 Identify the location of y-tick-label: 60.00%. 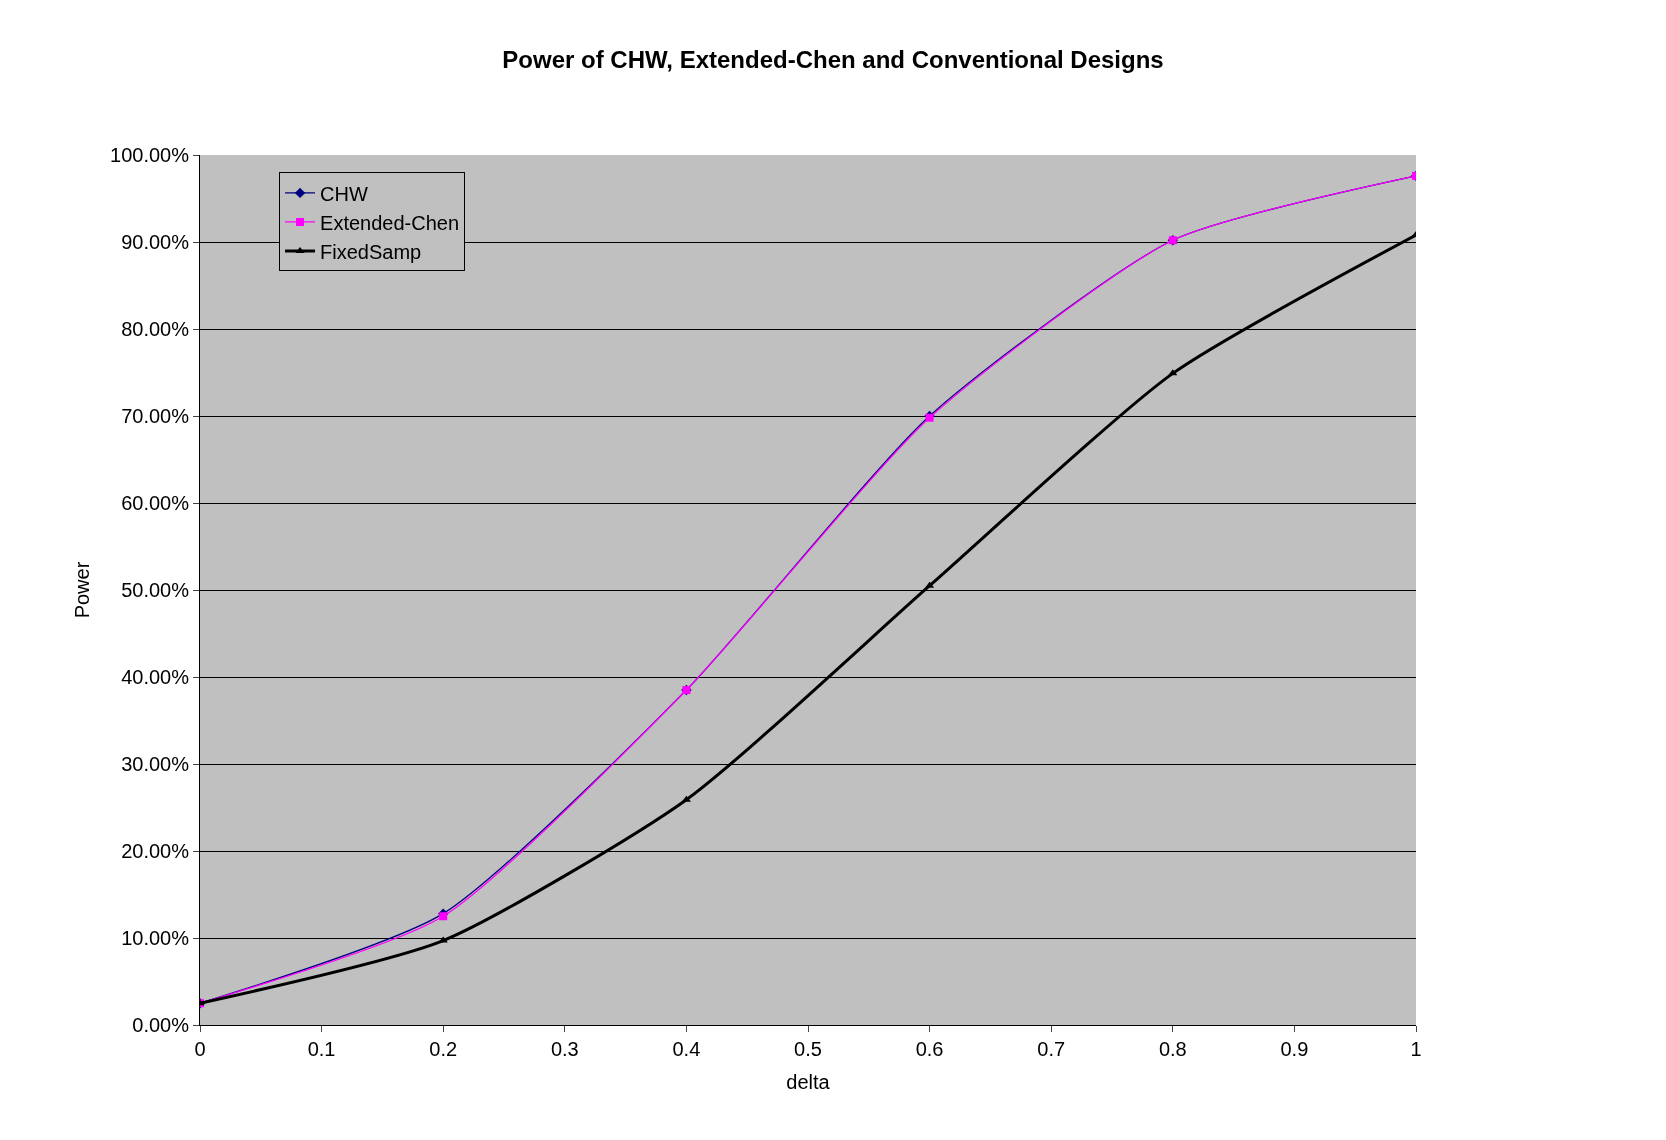
(155, 503).